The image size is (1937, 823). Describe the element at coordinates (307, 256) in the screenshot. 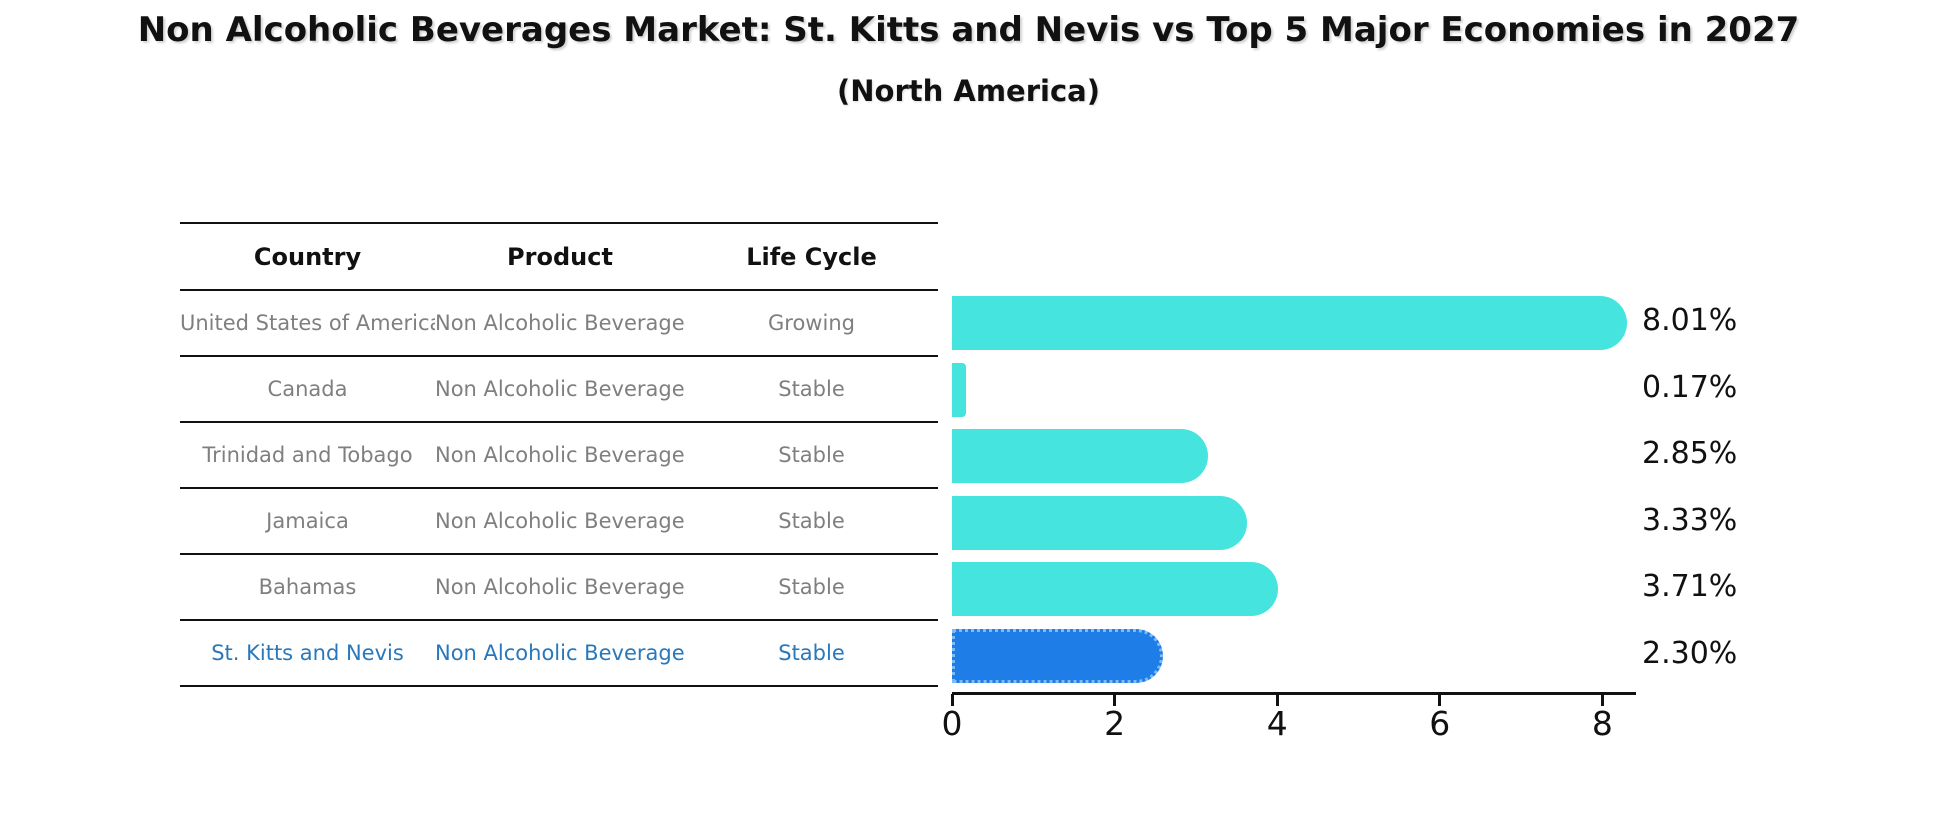

I see `table-header-country: Country` at that location.